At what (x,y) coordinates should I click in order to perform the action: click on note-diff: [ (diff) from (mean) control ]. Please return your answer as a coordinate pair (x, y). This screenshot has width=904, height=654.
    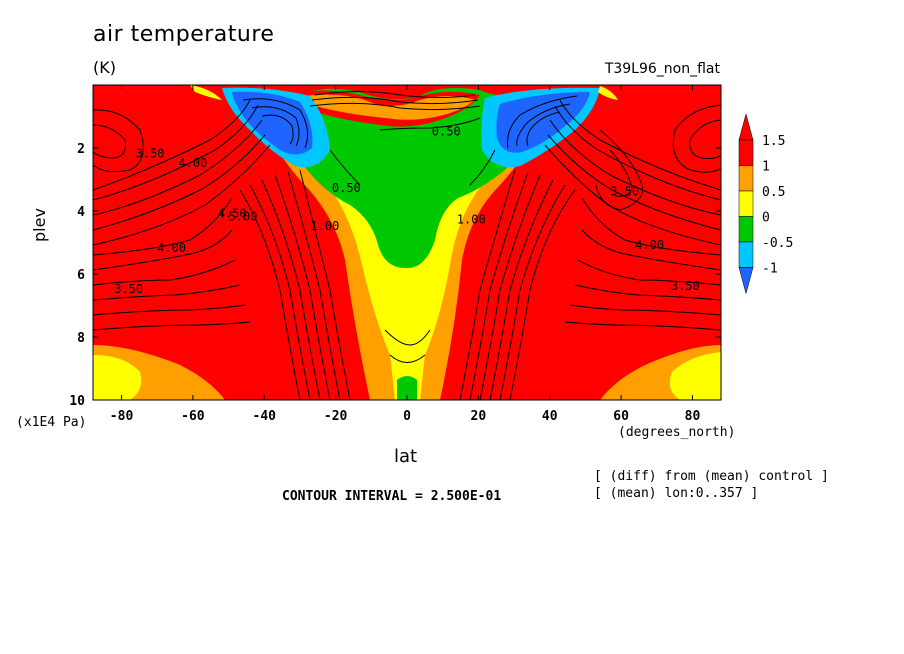
    Looking at the image, I should click on (711, 476).